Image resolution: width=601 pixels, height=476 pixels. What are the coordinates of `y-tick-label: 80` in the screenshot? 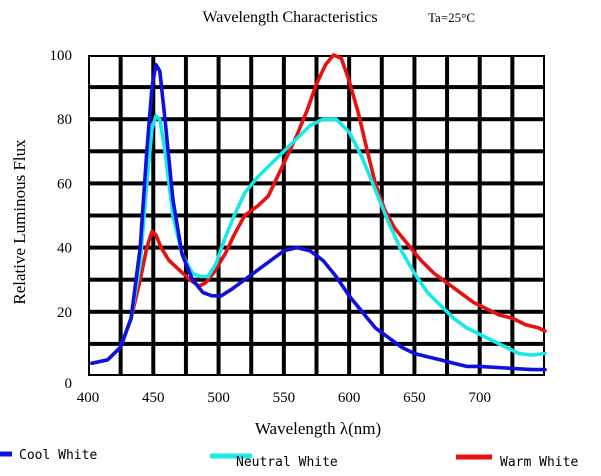 It's located at (64, 120).